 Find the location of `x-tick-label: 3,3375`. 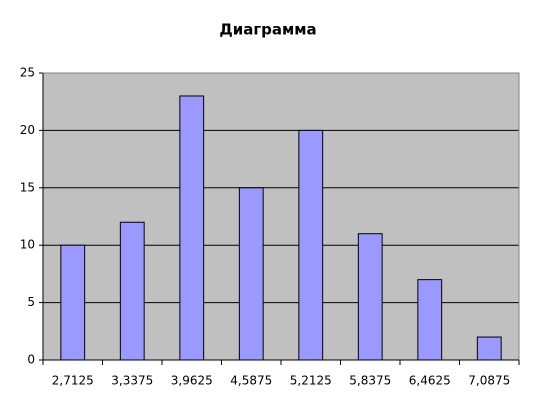

x-tick-label: 3,3375 is located at coordinates (132, 381).